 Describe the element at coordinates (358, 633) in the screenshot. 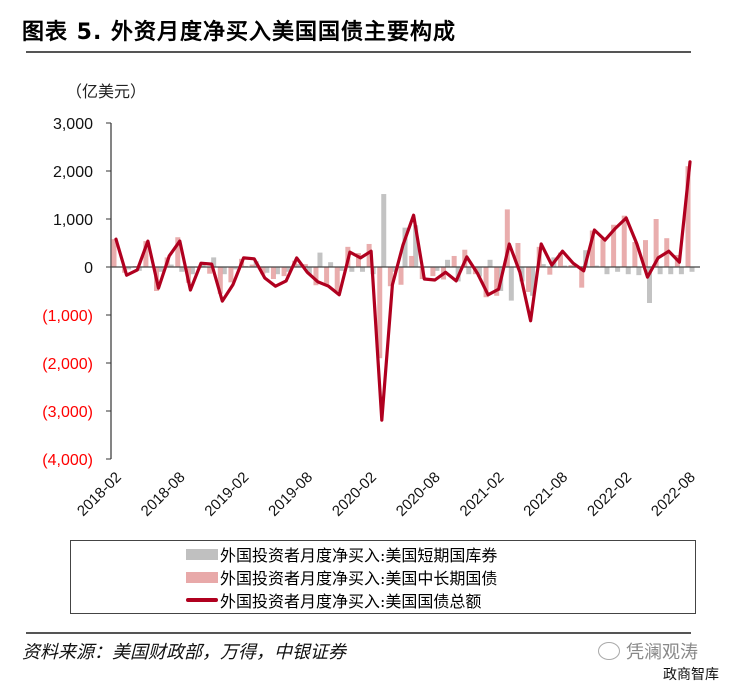

I see `source-rule` at that location.